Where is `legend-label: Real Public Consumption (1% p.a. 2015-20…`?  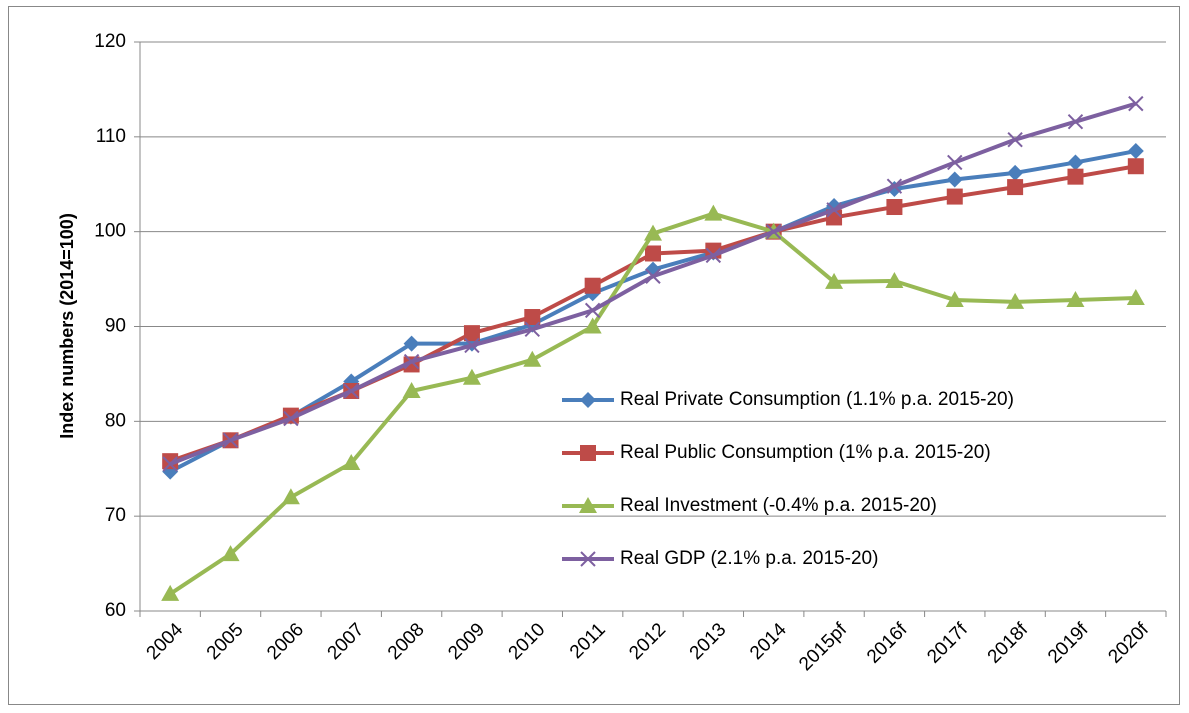
legend-label: Real Public Consumption (1% p.a. 2015-20… is located at coordinates (805, 452).